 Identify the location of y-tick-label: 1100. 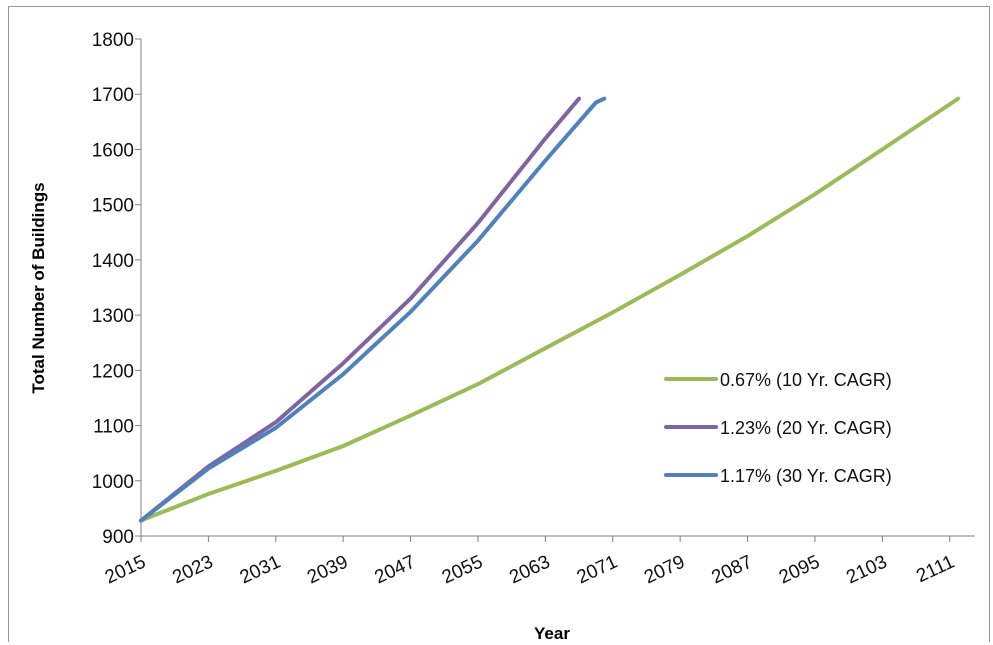
(113, 427).